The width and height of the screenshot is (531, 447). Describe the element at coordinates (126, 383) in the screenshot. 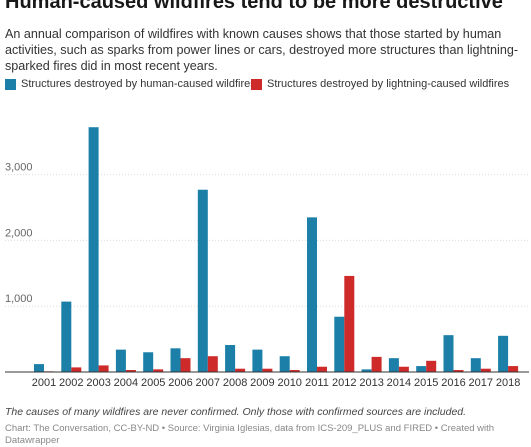

I see `x-tick-label: 2004` at that location.